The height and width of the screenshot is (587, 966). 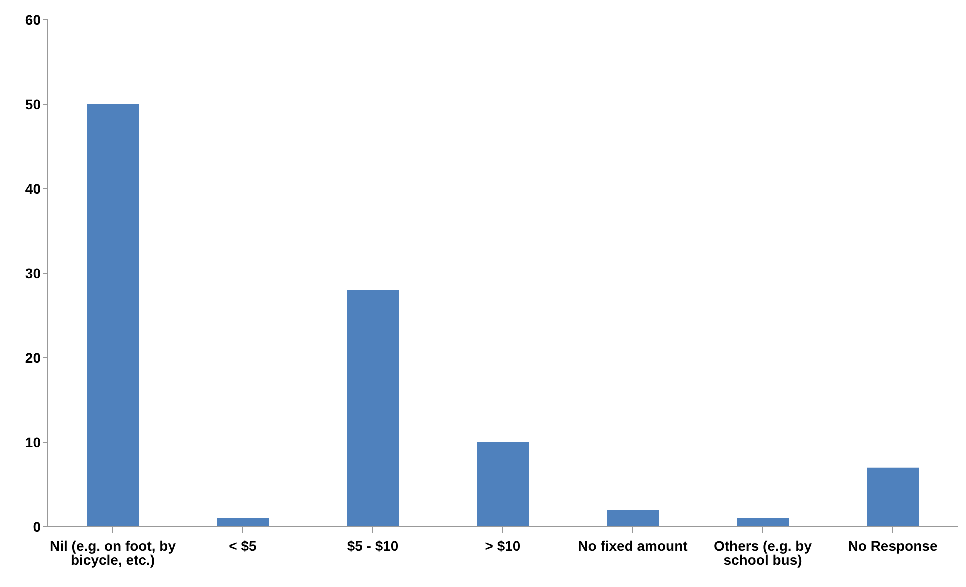 What do you see at coordinates (33, 20) in the screenshot?
I see `y-tick-label: 60` at bounding box center [33, 20].